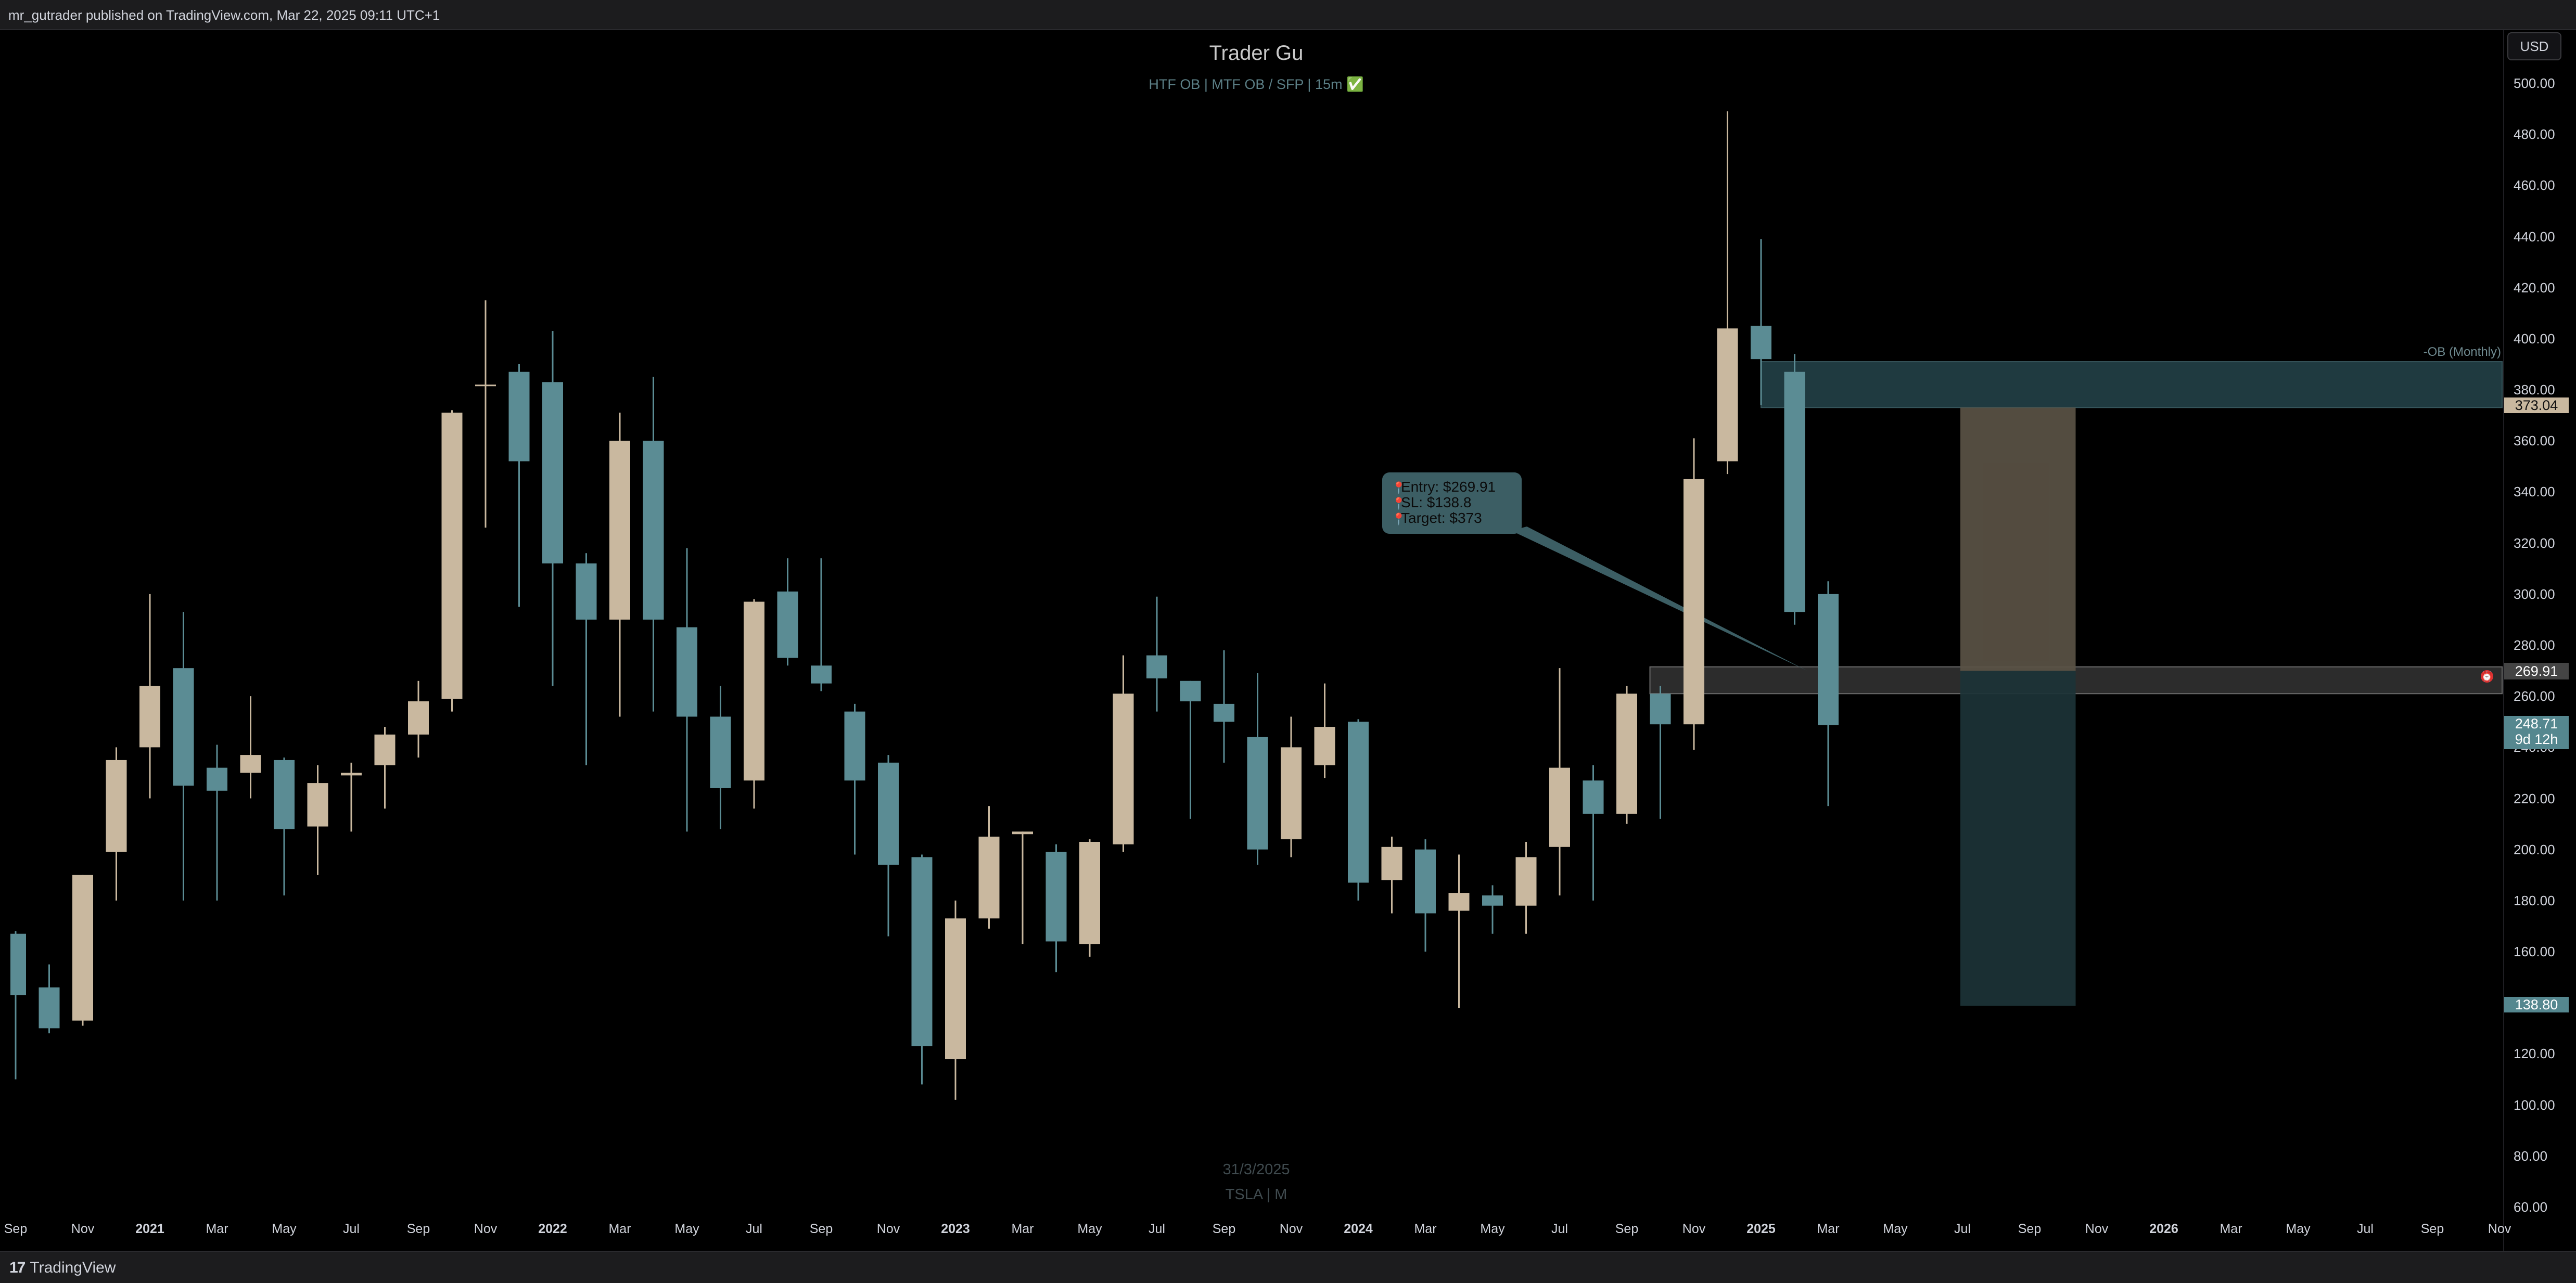  Describe the element at coordinates (1659, 599) in the screenshot. I see `callout-pointer` at that location.